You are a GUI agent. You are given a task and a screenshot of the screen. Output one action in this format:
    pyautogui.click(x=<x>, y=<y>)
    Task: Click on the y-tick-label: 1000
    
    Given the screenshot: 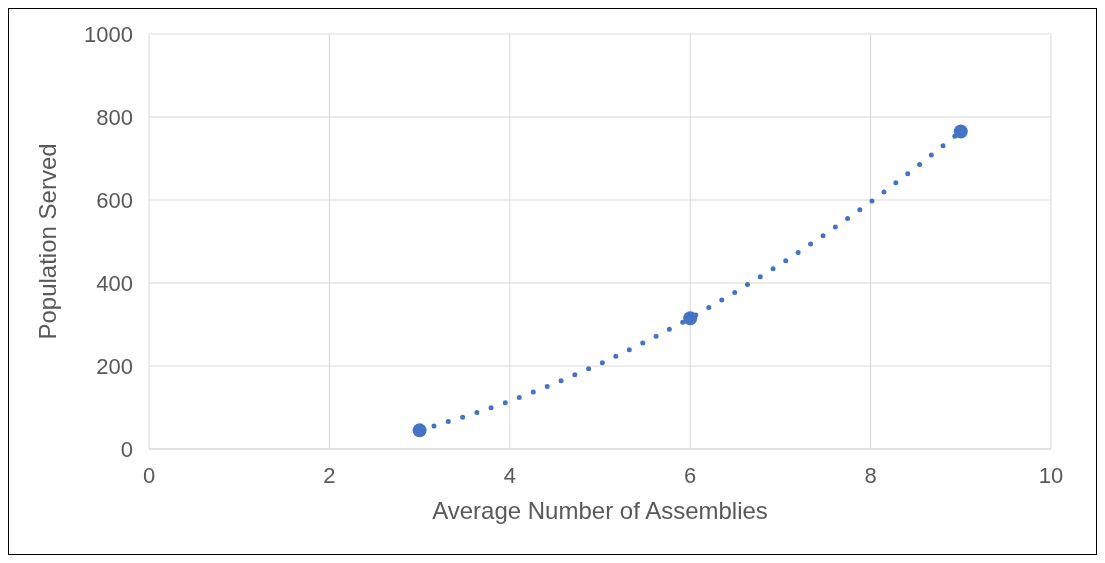 What is the action you would take?
    pyautogui.click(x=108, y=34)
    